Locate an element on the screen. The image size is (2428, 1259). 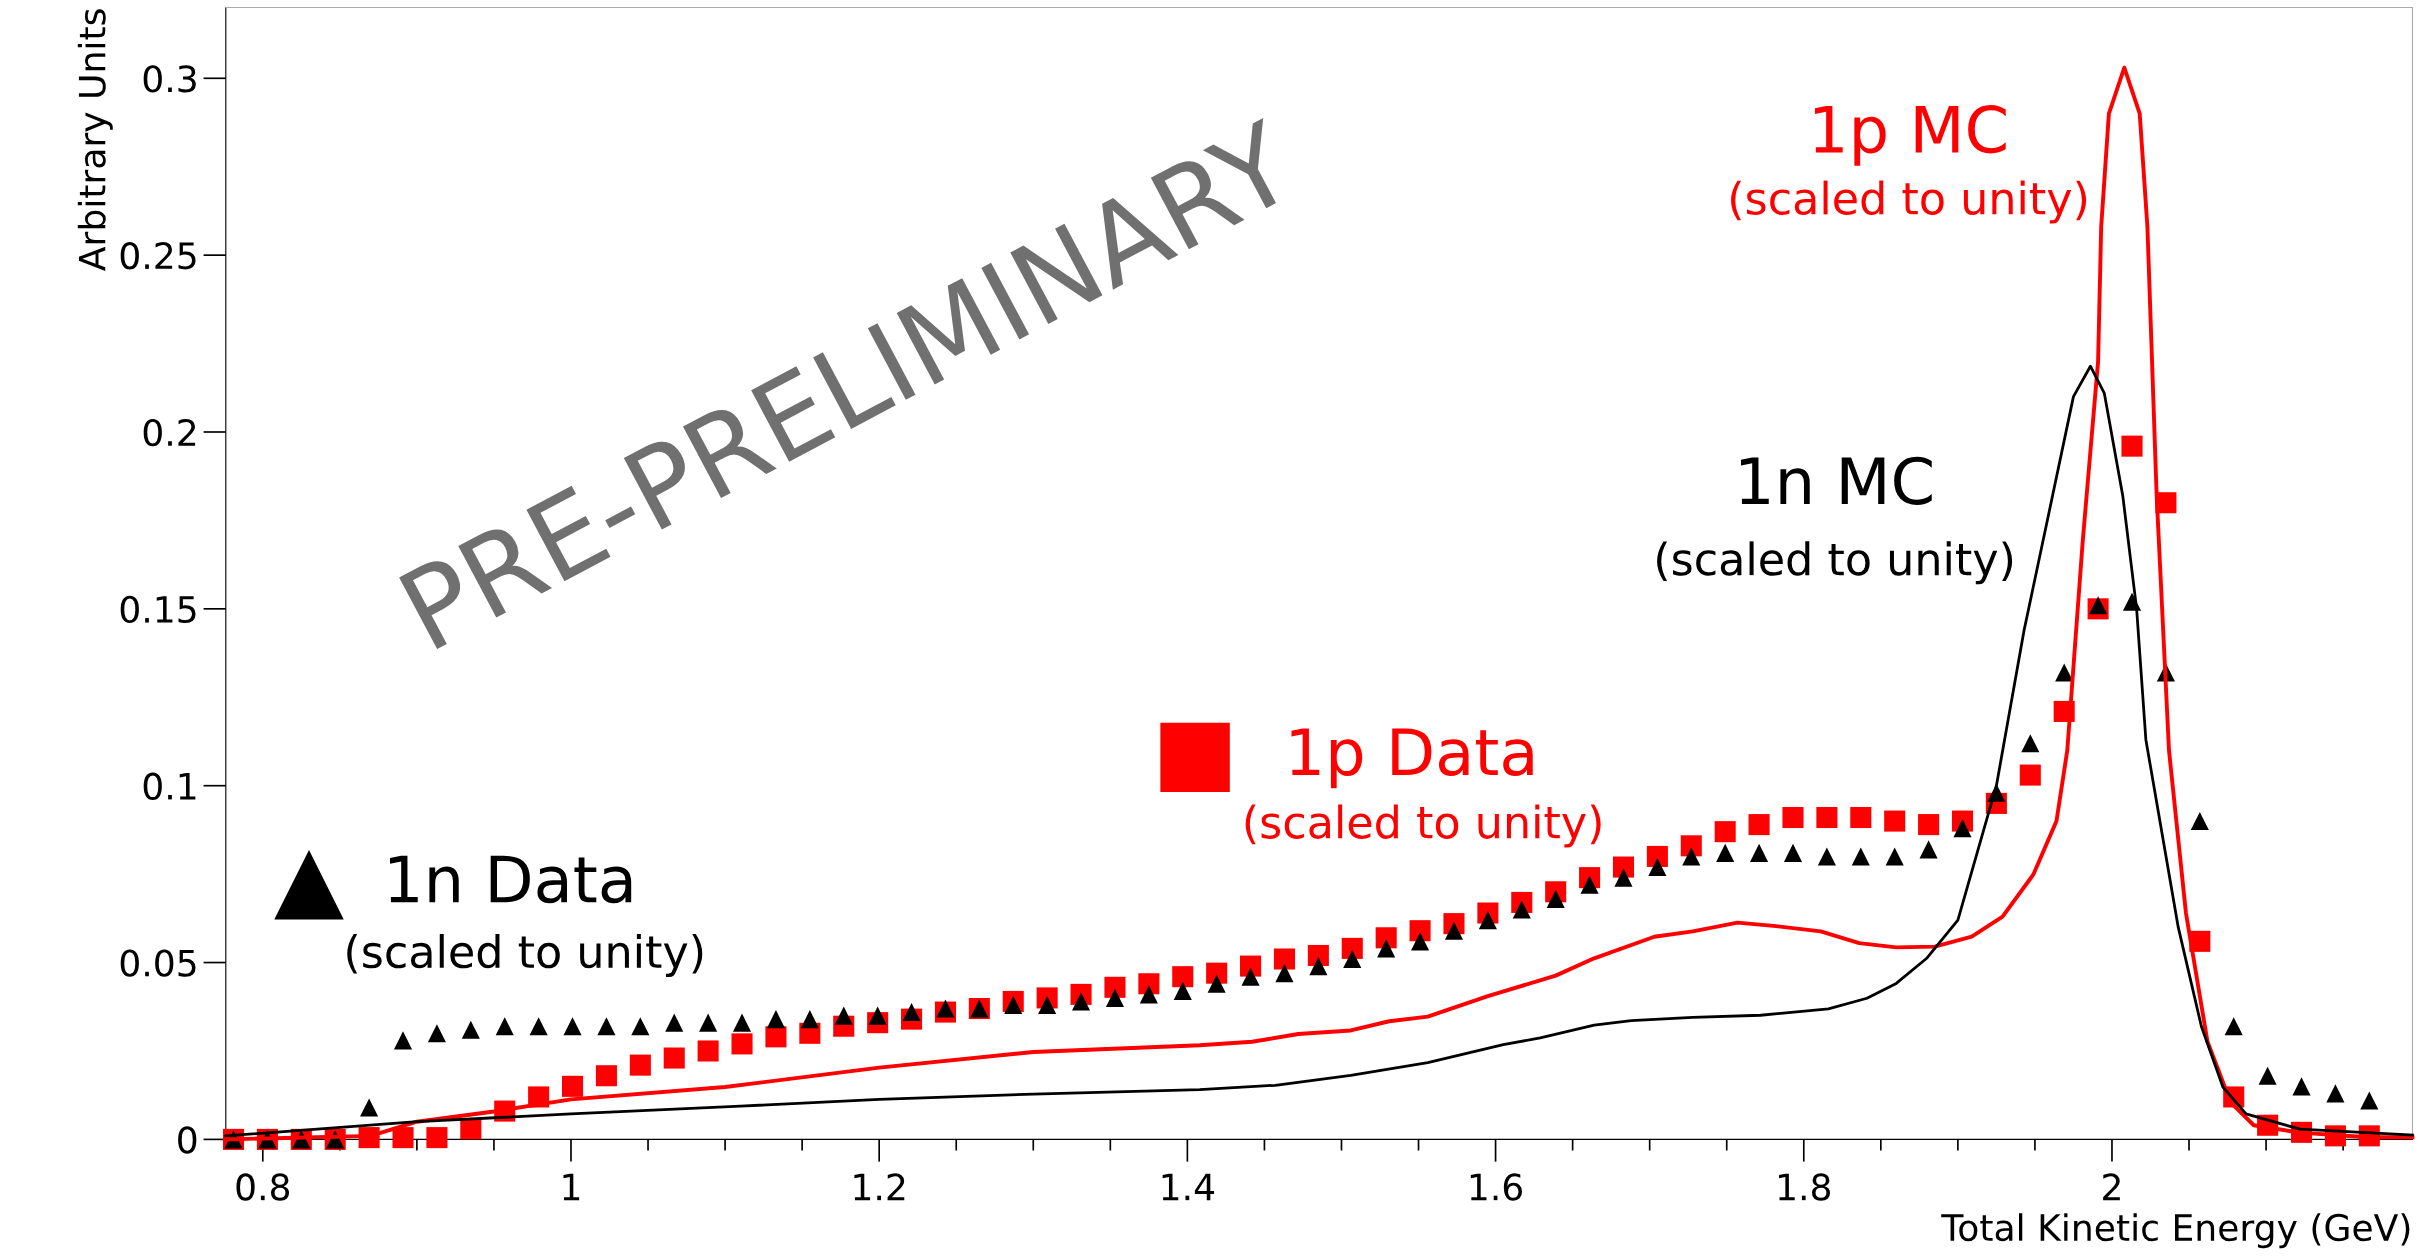
x-tick-label: 1.8 is located at coordinates (1805, 1187).